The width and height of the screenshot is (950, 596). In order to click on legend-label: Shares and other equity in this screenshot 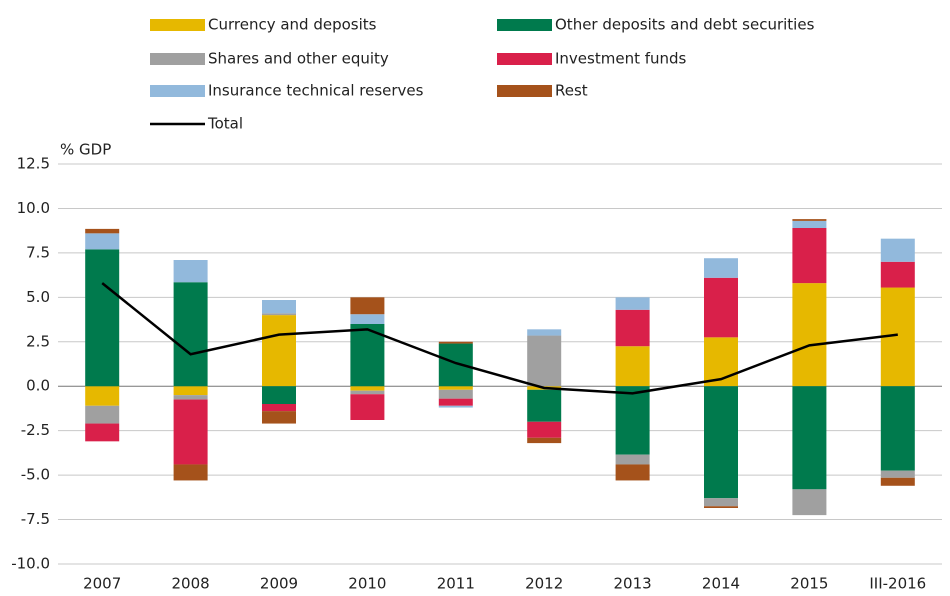, I will do `click(298, 59)`.